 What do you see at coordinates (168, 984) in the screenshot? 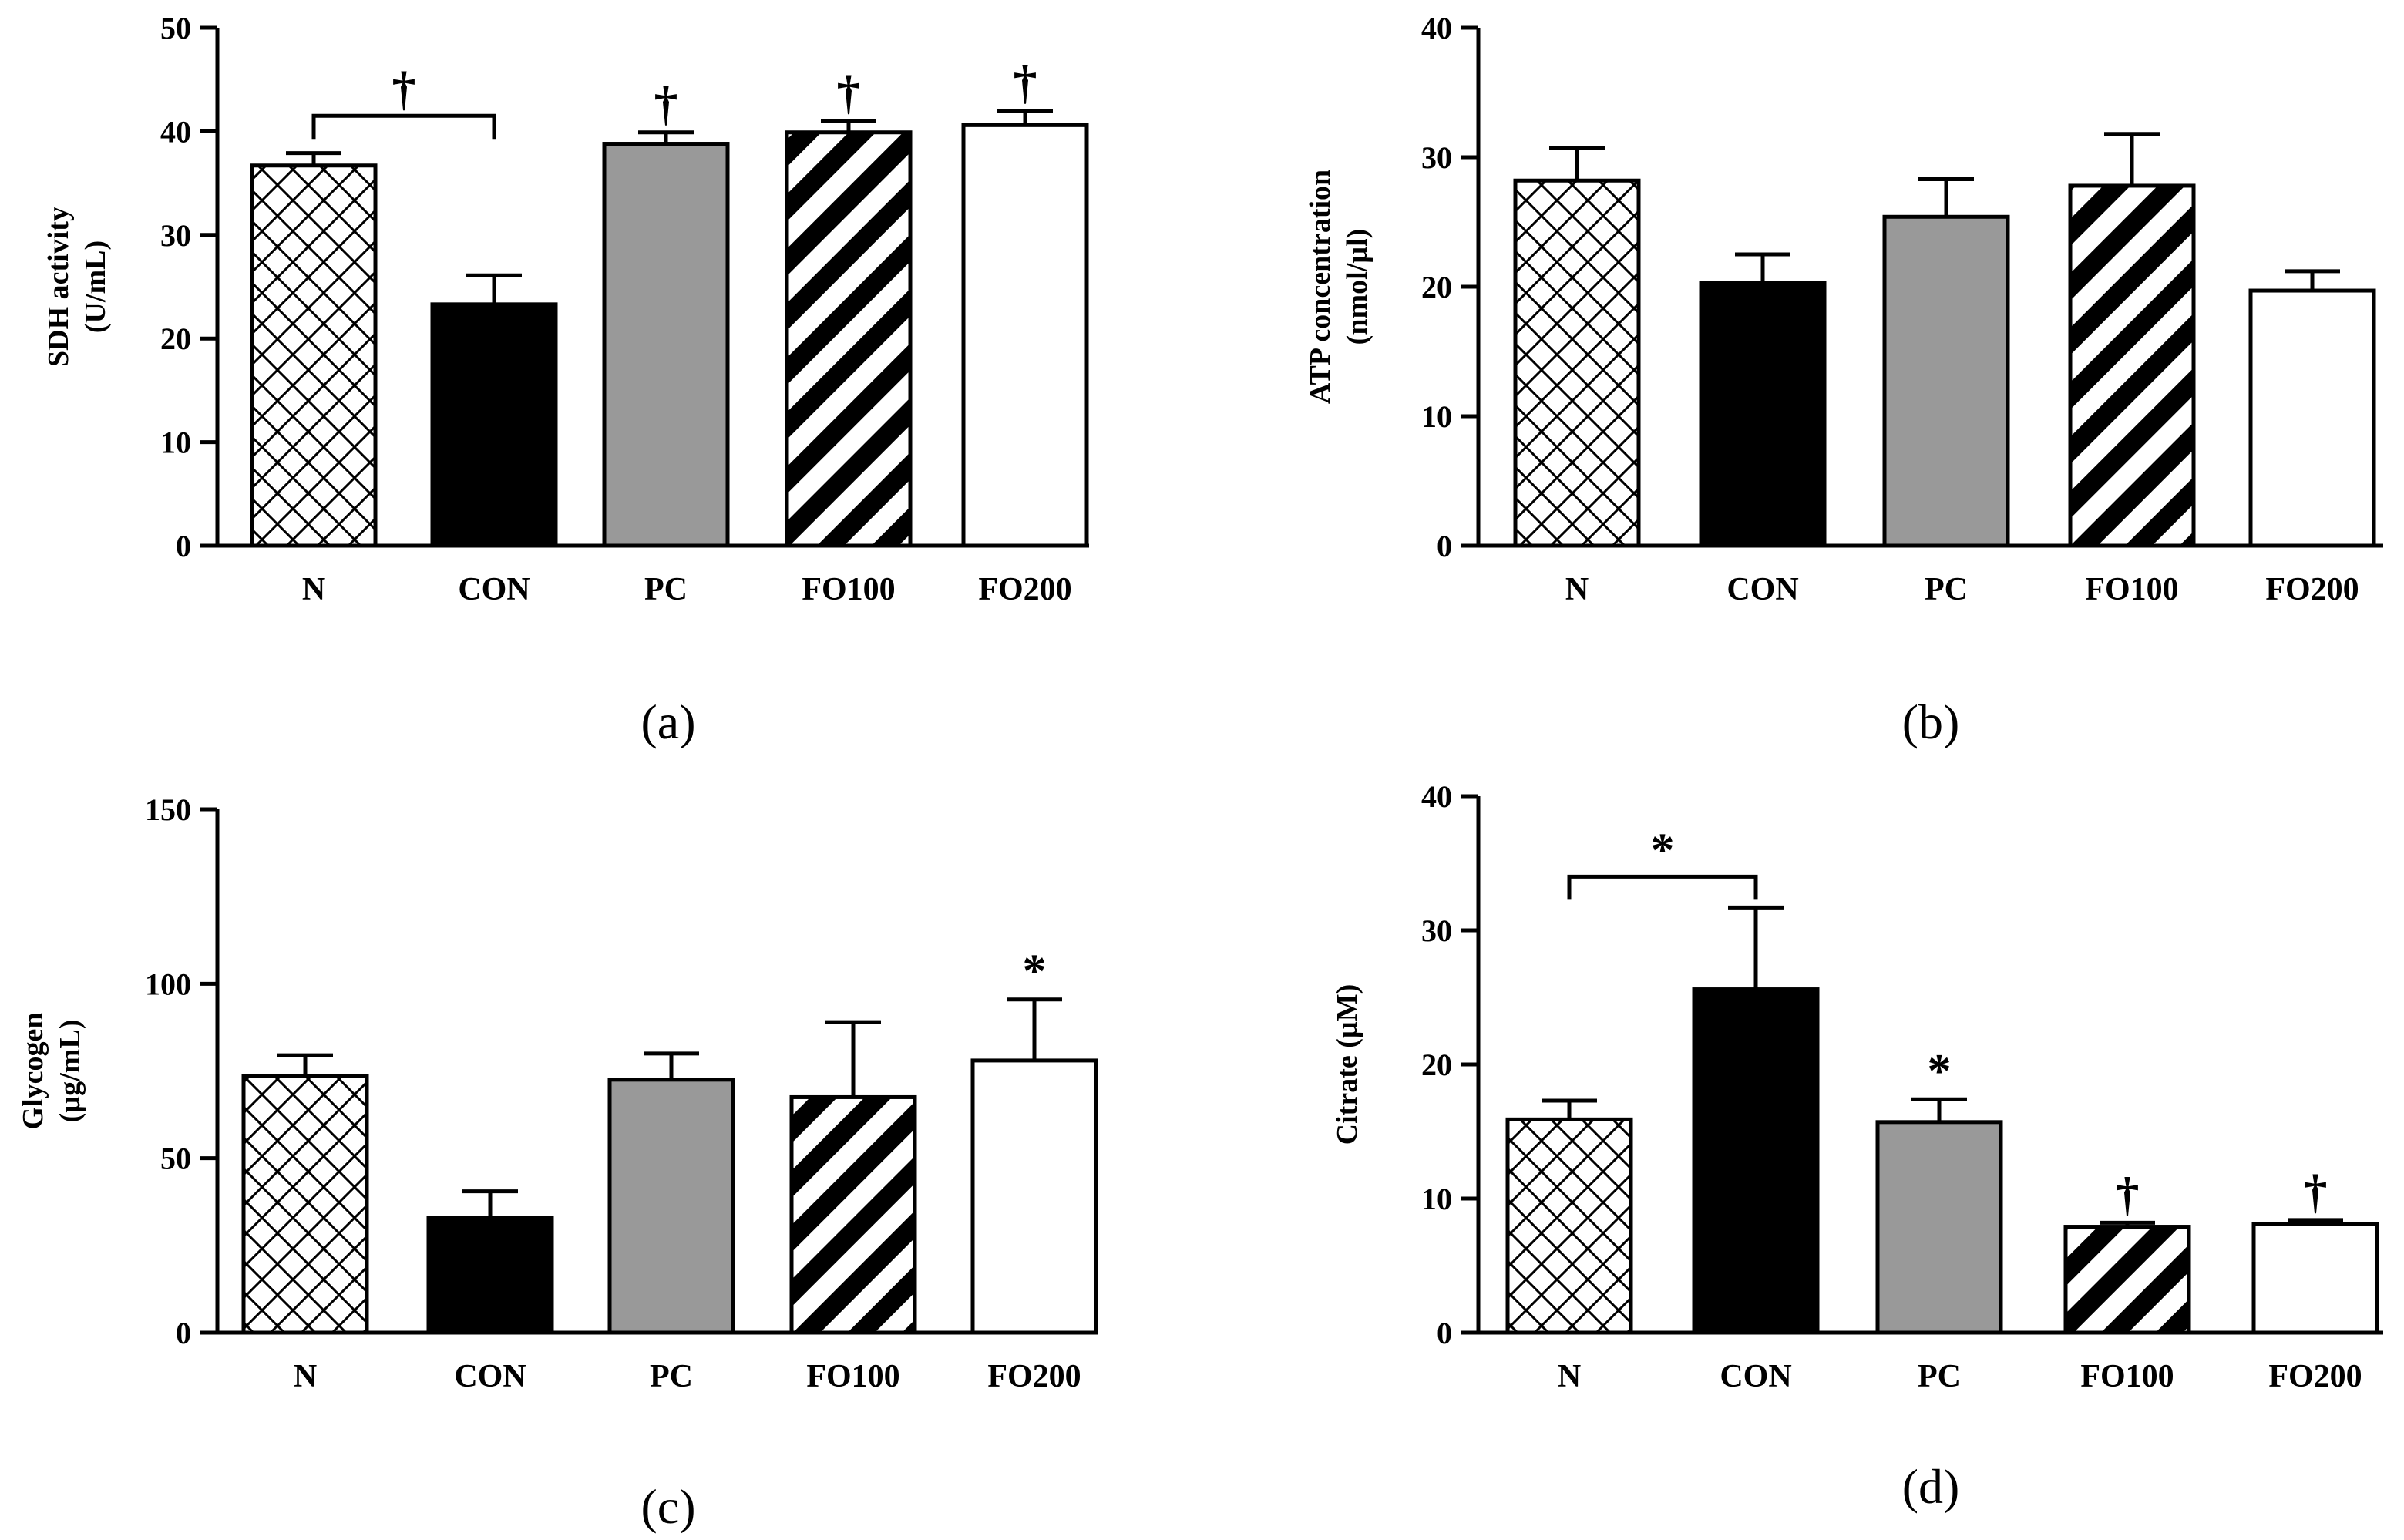
I see `y-tick-label: 100` at bounding box center [168, 984].